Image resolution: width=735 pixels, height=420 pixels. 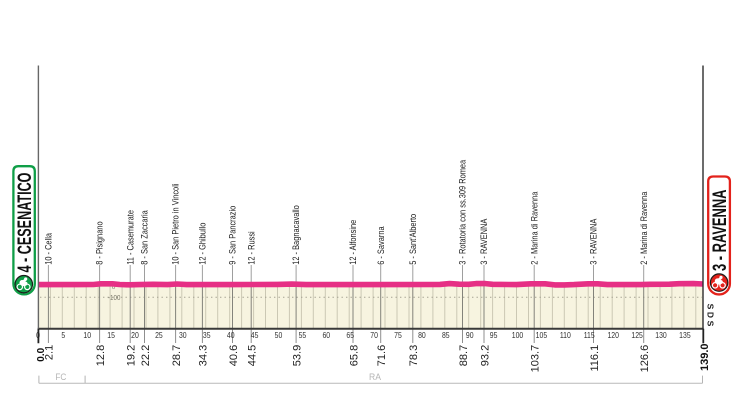 What do you see at coordinates (660, 335) in the screenshot?
I see `svg-text: 130` at bounding box center [660, 335].